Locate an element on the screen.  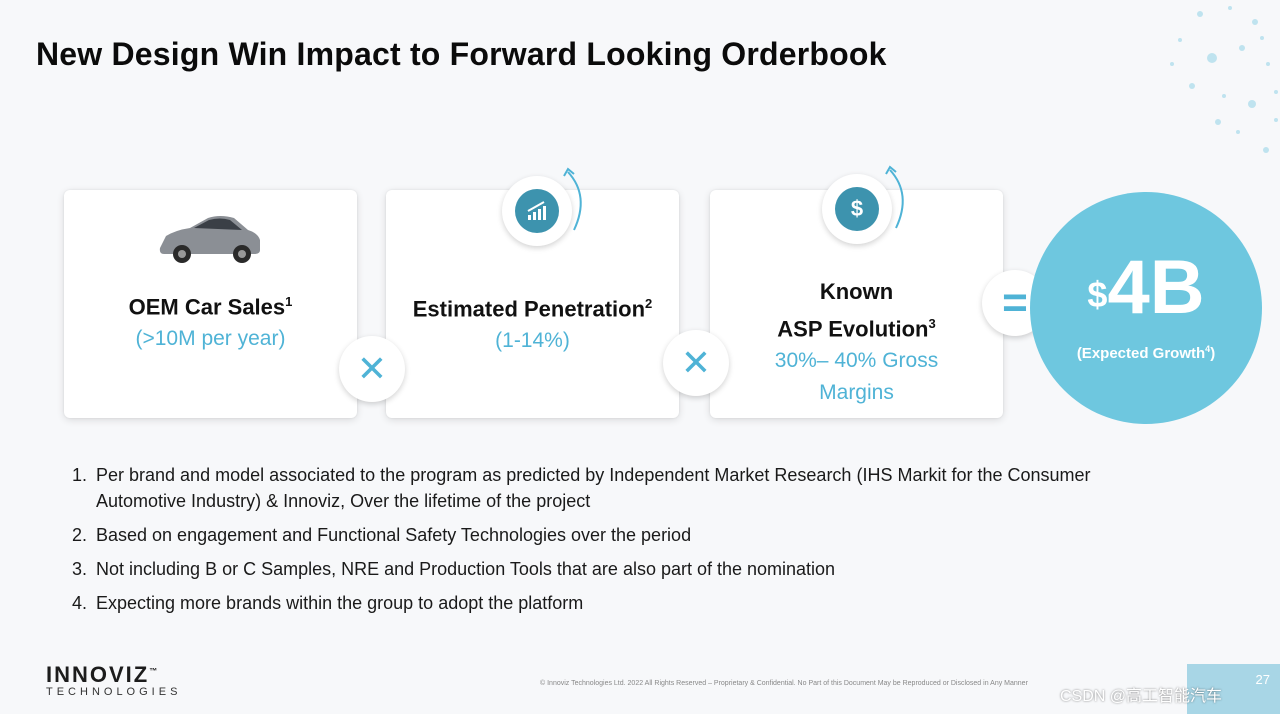
card-title: Estimated Penetration2 is located at coordinates (532, 309).